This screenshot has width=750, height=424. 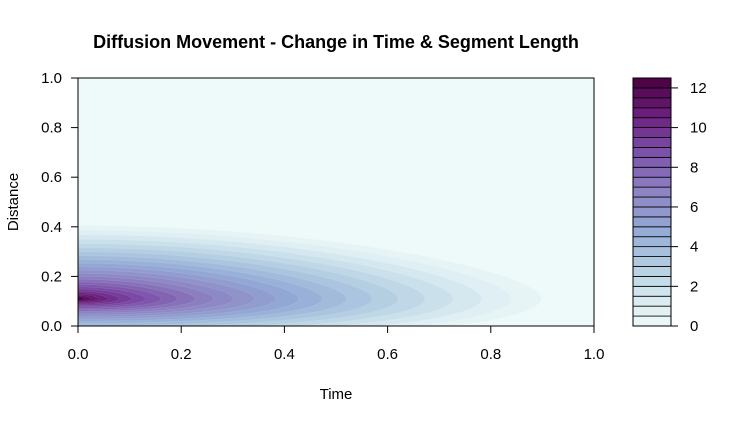 I want to click on x-axis-label: Time, so click(x=336, y=394).